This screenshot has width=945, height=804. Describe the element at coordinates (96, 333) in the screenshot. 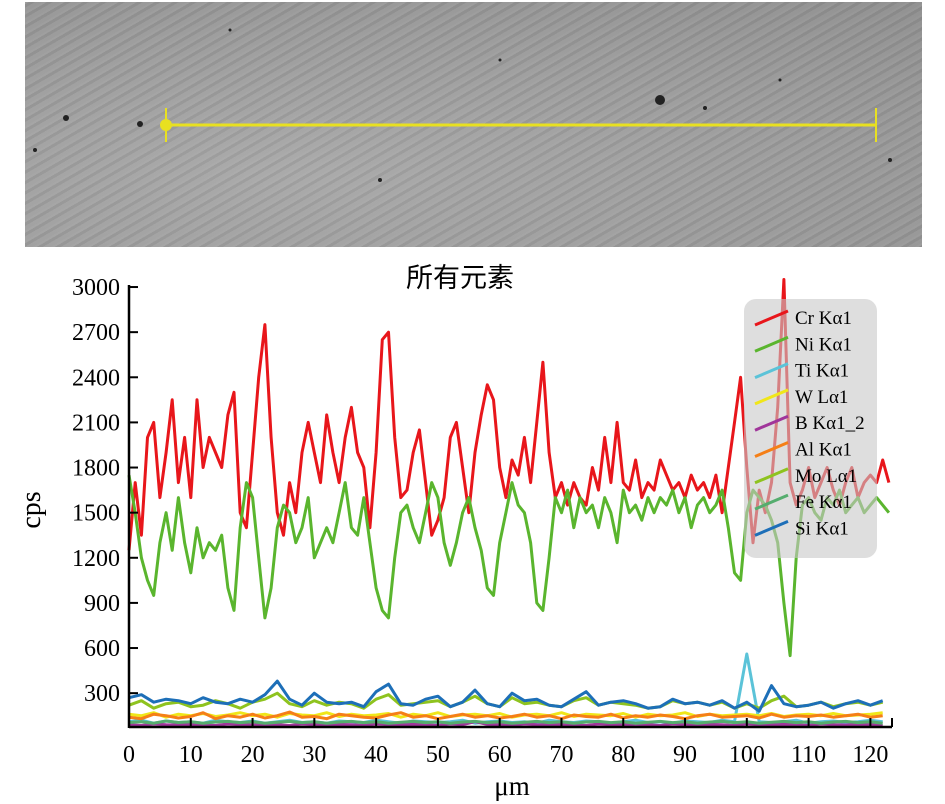

I see `y-tick-label: 2700` at that location.